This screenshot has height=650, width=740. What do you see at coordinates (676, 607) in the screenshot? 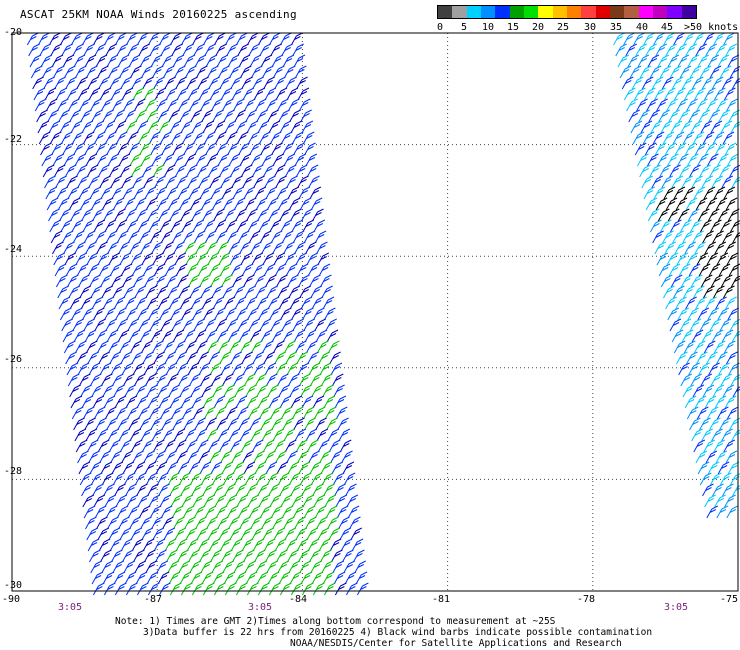
I see `pass-time: 3:05` at bounding box center [676, 607].